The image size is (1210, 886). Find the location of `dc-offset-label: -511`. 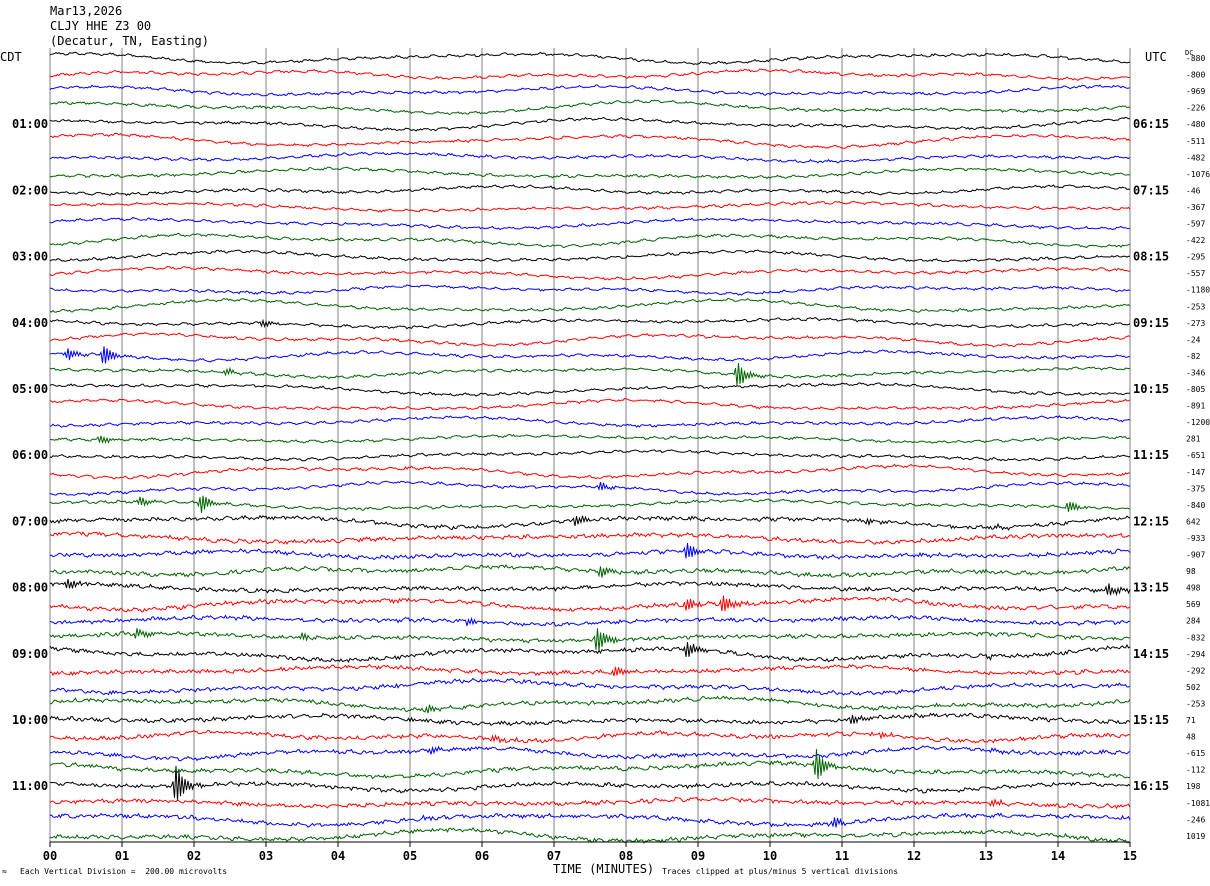

dc-offset-label: -511 is located at coordinates (1195, 141).